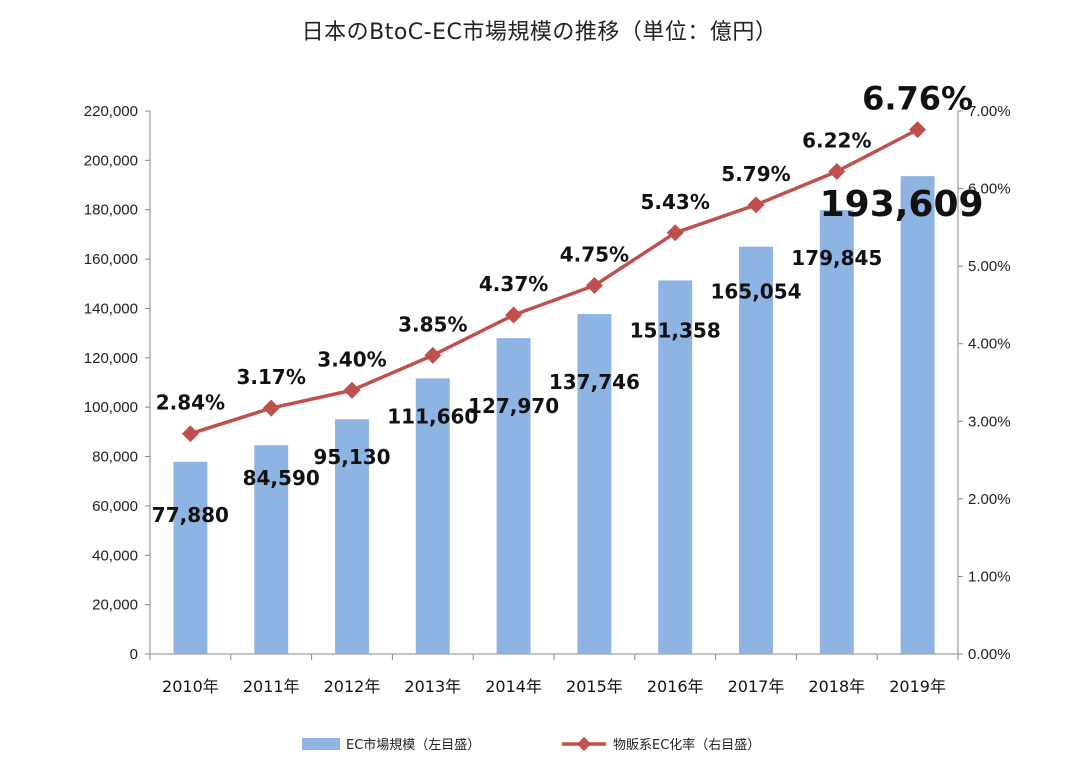  What do you see at coordinates (836, 258) in the screenshot?
I see `bar-data-label: 179,845` at bounding box center [836, 258].